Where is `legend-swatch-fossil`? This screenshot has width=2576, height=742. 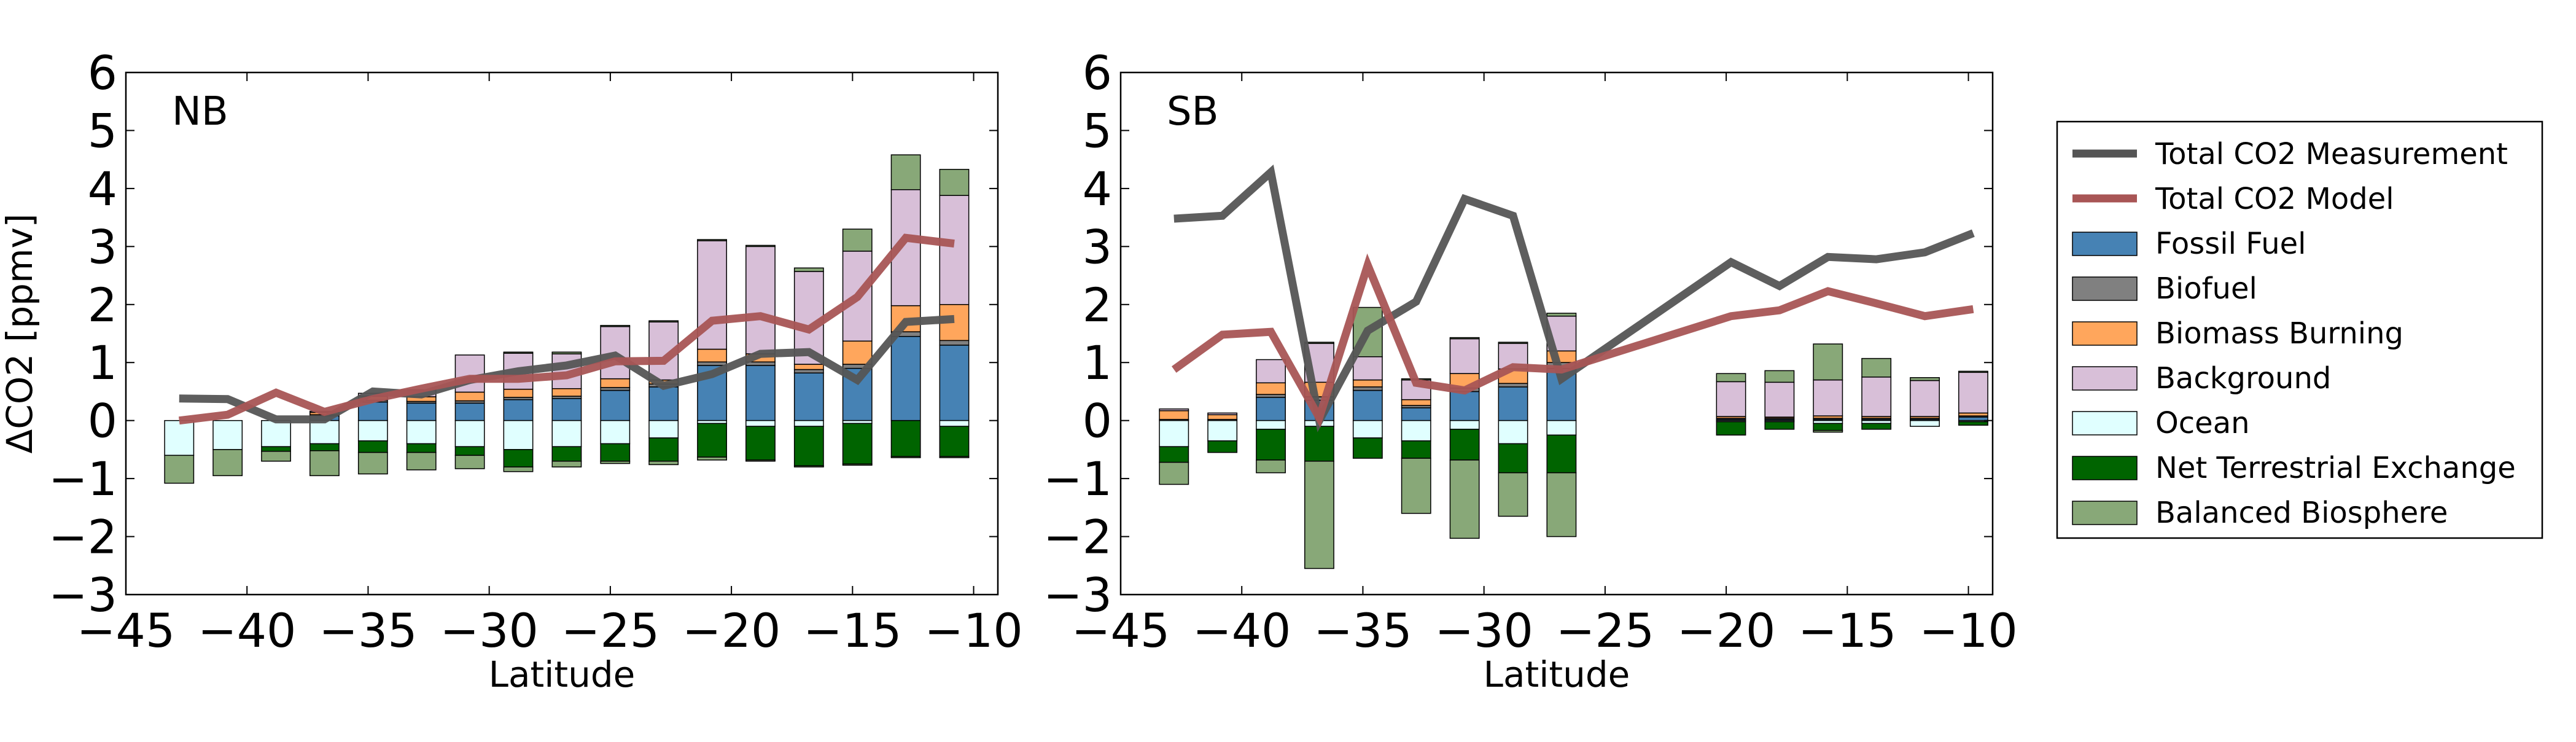 legend-swatch-fossil is located at coordinates (2105, 244).